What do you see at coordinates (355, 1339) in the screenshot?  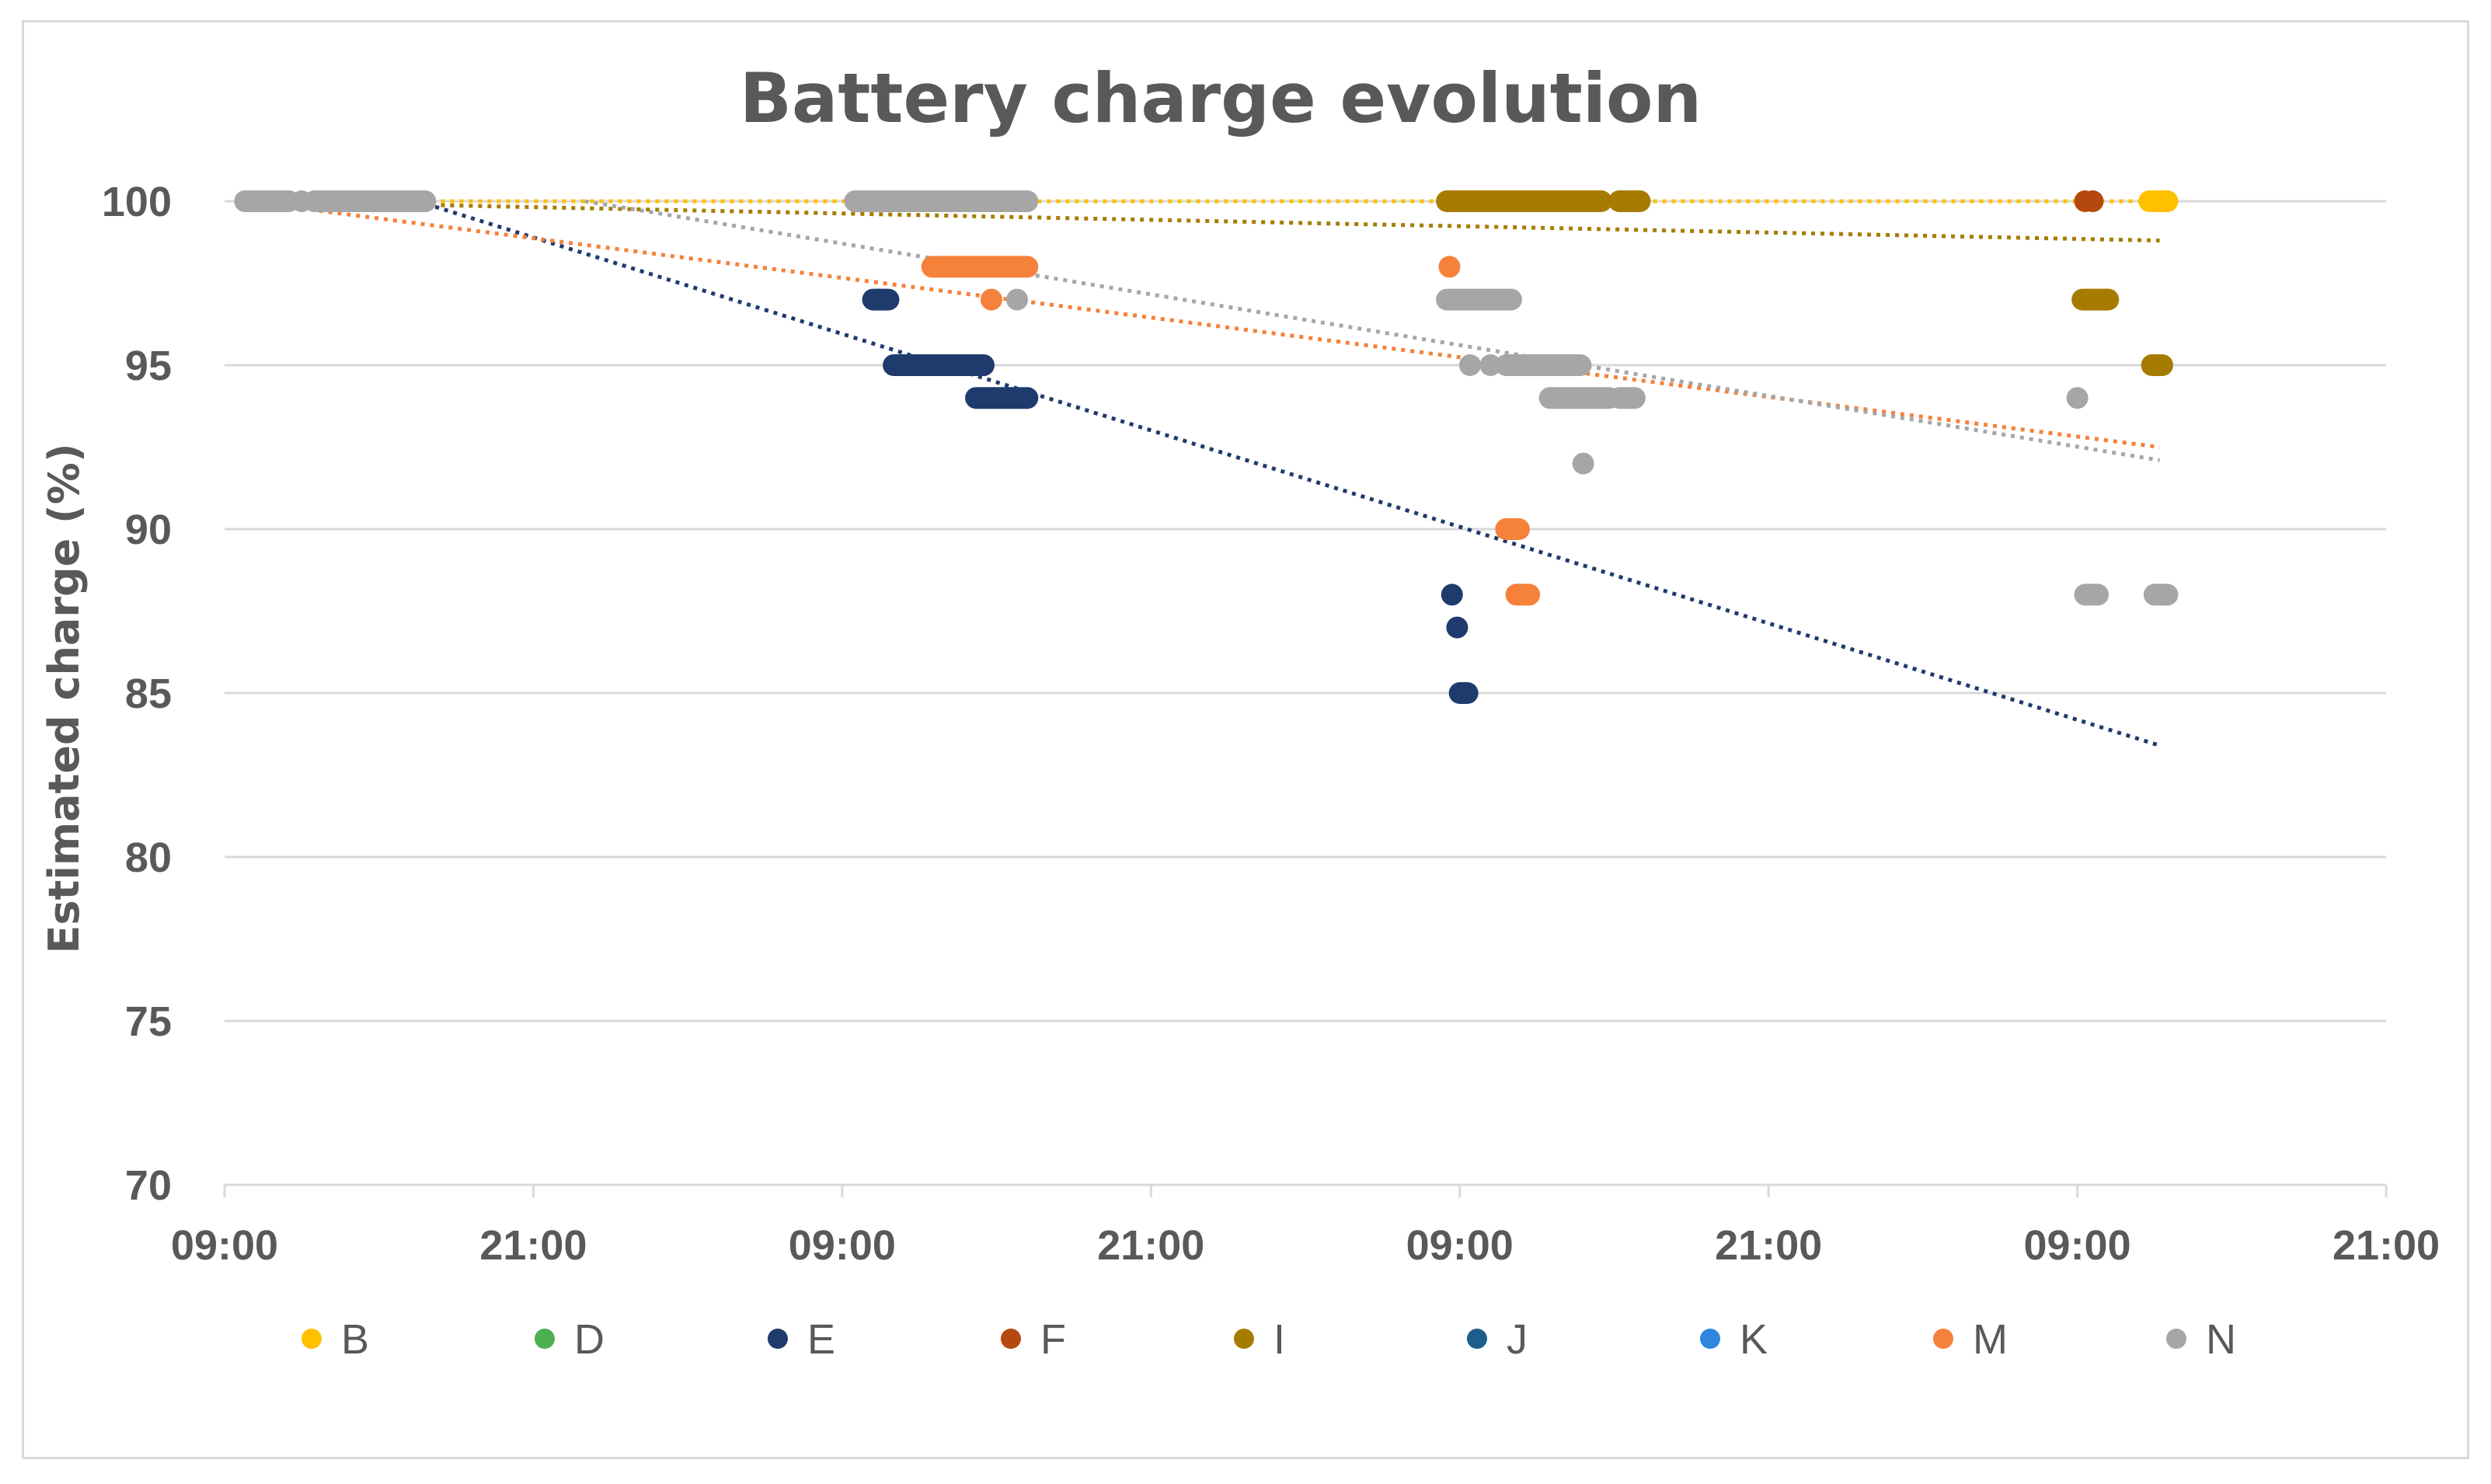 I see `legend-label: B` at bounding box center [355, 1339].